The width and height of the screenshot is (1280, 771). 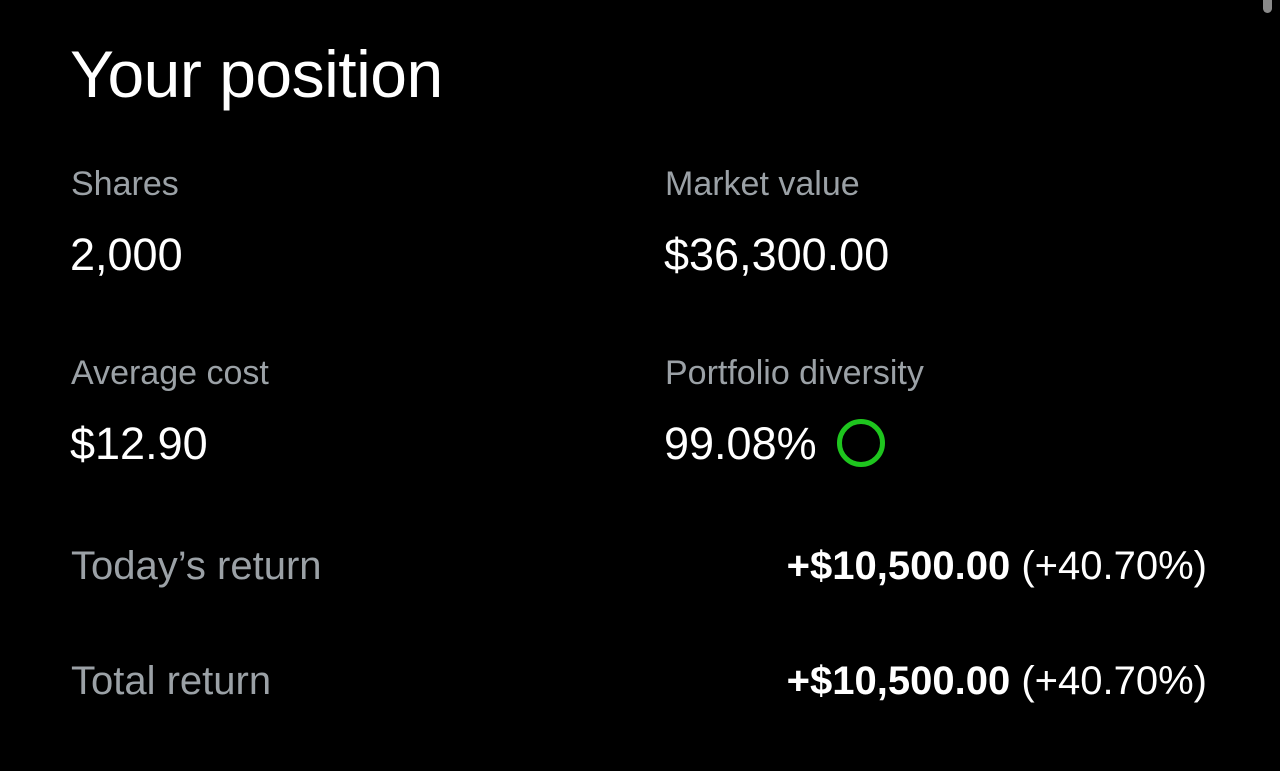 I want to click on portfolio-diversity-value: 99.08%, so click(x=740, y=443).